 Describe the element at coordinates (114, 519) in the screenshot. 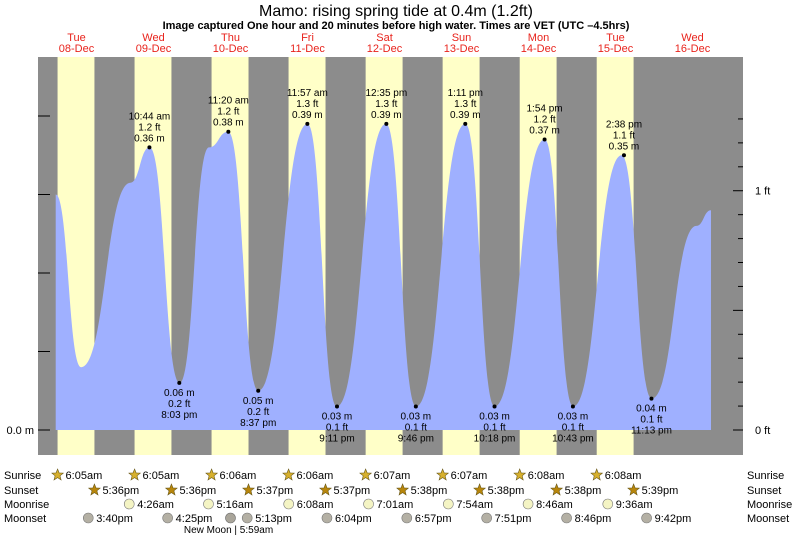

I see `moonset-time: 3:40pm` at that location.